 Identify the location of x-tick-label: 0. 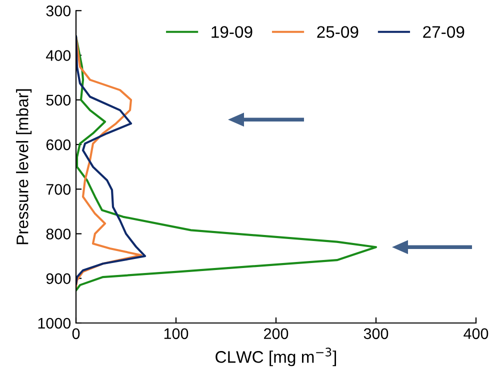
(76, 334).